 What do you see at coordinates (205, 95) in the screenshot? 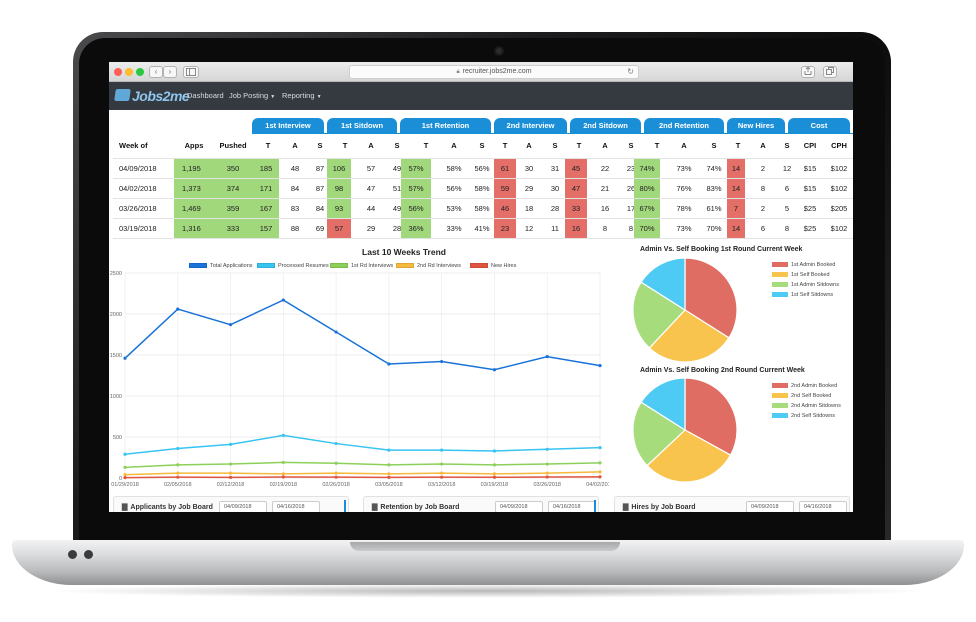
I see `nav-dashboard: Dashboard` at bounding box center [205, 95].